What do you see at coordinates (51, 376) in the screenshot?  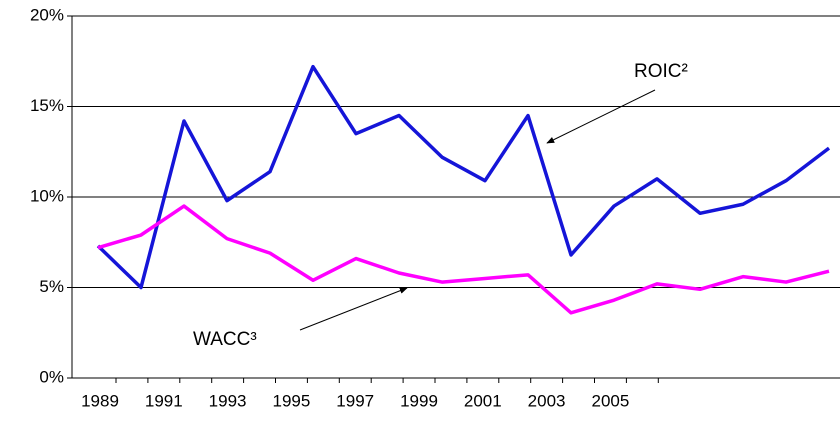 I see `y-tick-label: 0%` at bounding box center [51, 376].